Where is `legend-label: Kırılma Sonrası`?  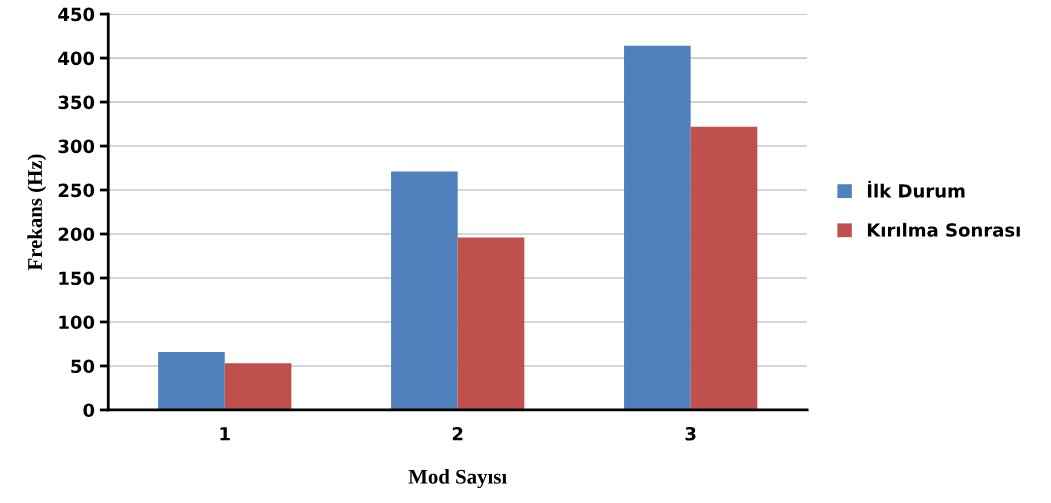 legend-label: Kırılma Sonrası is located at coordinates (943, 229).